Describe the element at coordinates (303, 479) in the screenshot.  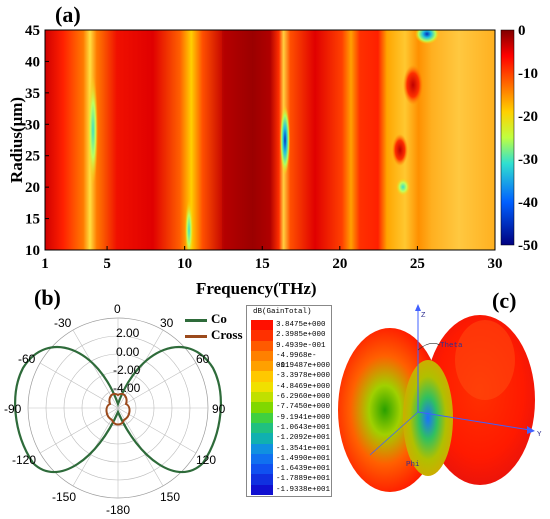
I see `gain-legend-value: -1.7889e+001` at that location.